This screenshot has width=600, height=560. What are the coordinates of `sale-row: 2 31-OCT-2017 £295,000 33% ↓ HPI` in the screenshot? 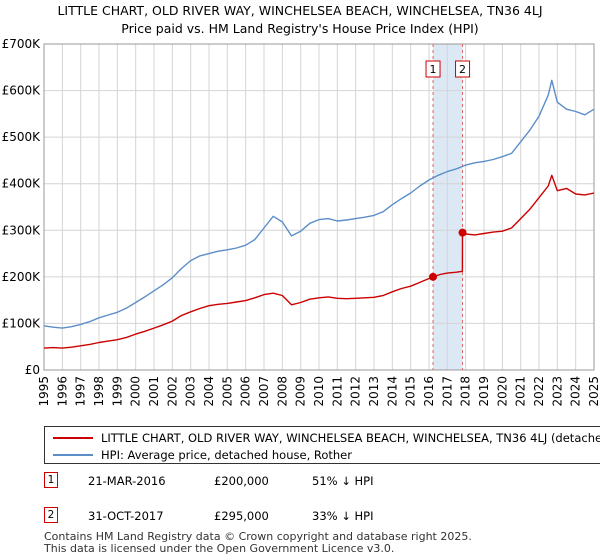 It's located at (300, 516).